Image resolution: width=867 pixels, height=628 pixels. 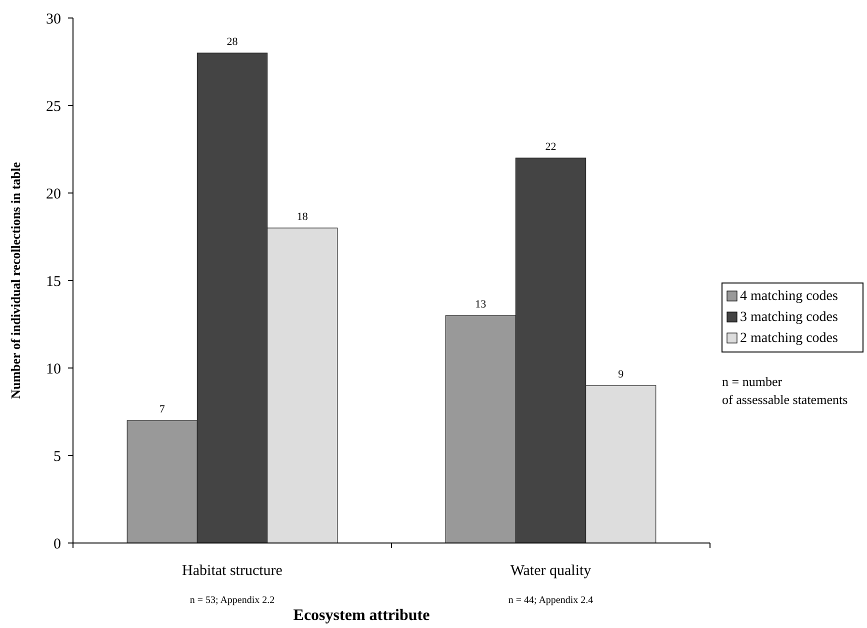 What do you see at coordinates (785, 390) in the screenshot?
I see `text: n = number of assessable statements` at bounding box center [785, 390].